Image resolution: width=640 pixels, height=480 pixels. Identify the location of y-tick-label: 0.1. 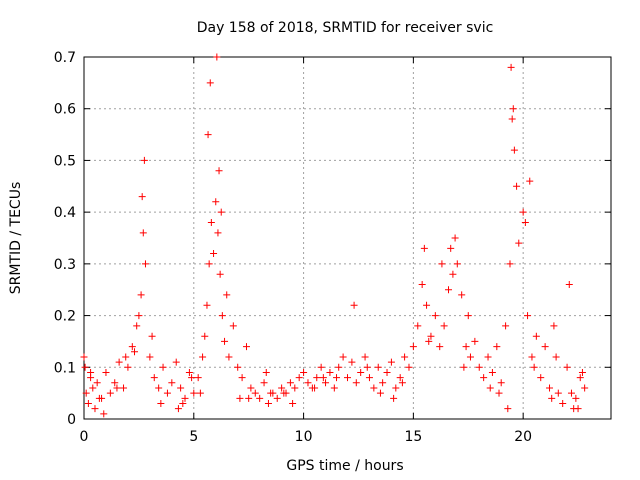
(65, 368).